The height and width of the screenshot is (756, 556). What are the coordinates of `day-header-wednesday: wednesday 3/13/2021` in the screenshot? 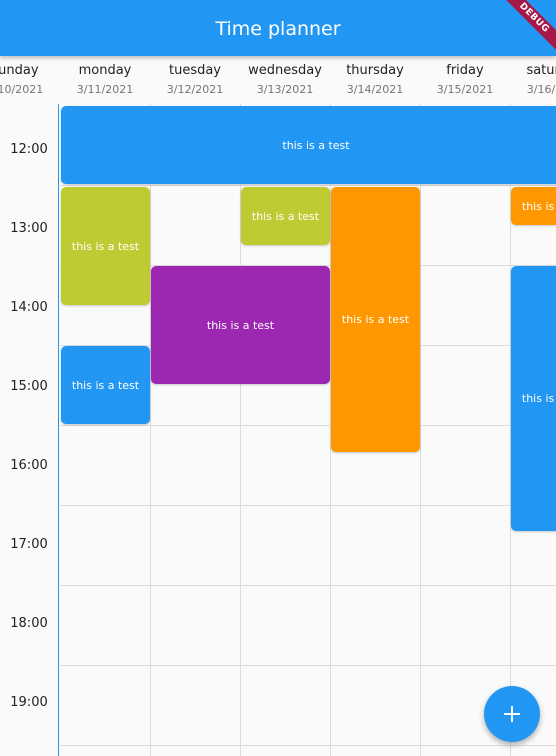 It's located at (285, 80).